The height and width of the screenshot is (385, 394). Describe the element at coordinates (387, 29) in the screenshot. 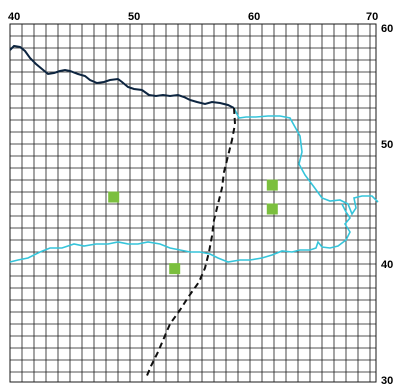

I see `y-tick-label: 60` at that location.